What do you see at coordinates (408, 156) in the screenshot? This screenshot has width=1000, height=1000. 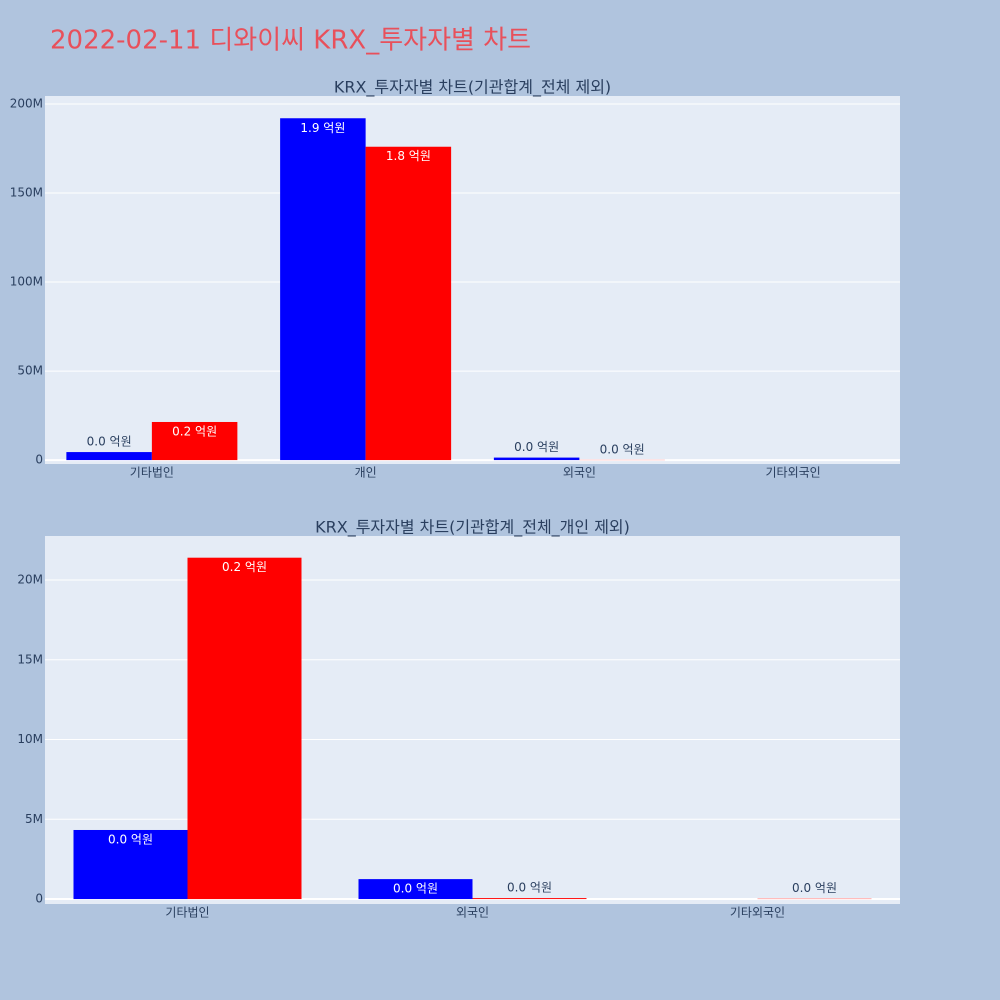 I see `data-label: 1.8 억원` at bounding box center [408, 156].